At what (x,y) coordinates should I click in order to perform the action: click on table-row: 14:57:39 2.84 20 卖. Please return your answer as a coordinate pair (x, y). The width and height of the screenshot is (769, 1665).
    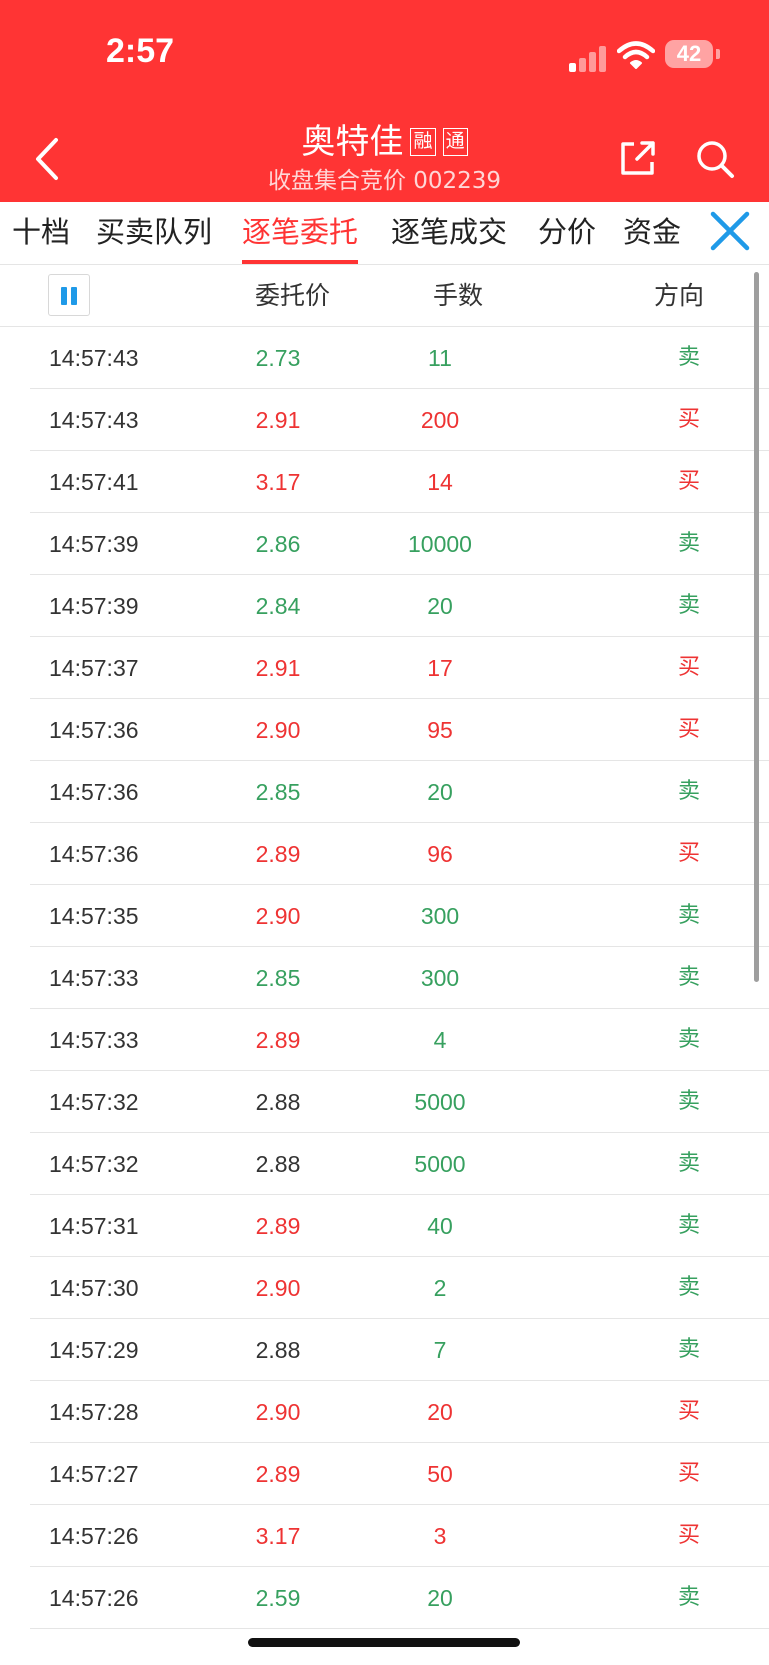
    Looking at the image, I should click on (399, 606).